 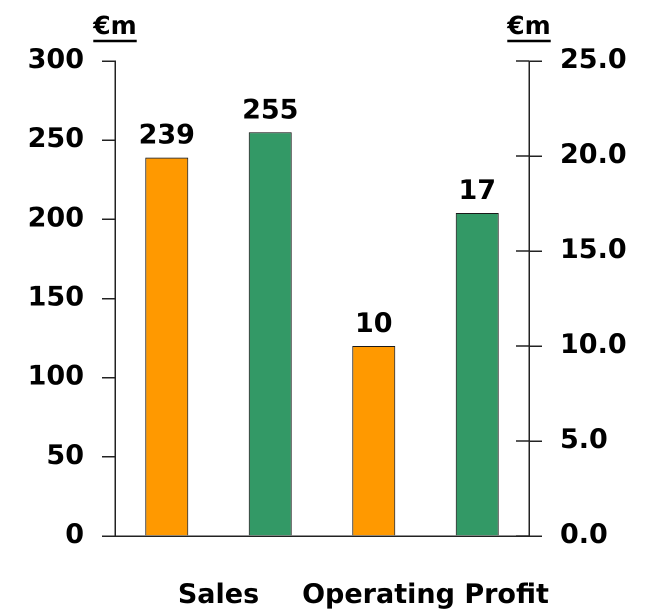 I want to click on y2-tick-label: 20.0, so click(x=593, y=154).